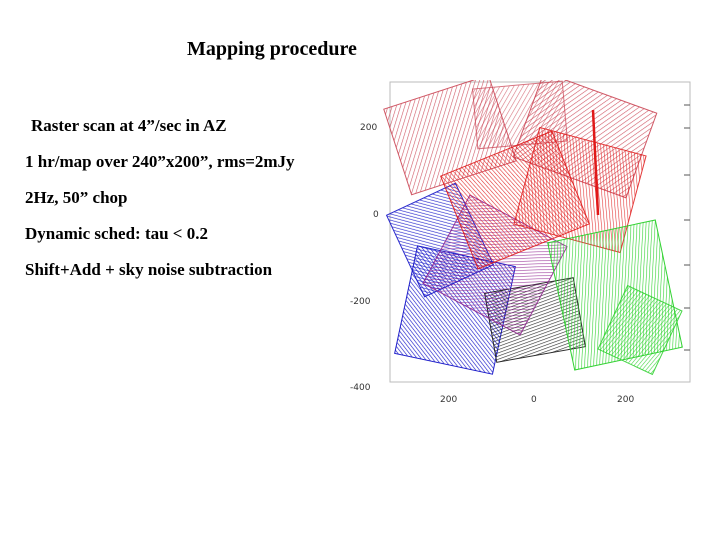 The height and width of the screenshot is (540, 720). Describe the element at coordinates (687, 227) in the screenshot. I see `right-axis-ticks` at that location.